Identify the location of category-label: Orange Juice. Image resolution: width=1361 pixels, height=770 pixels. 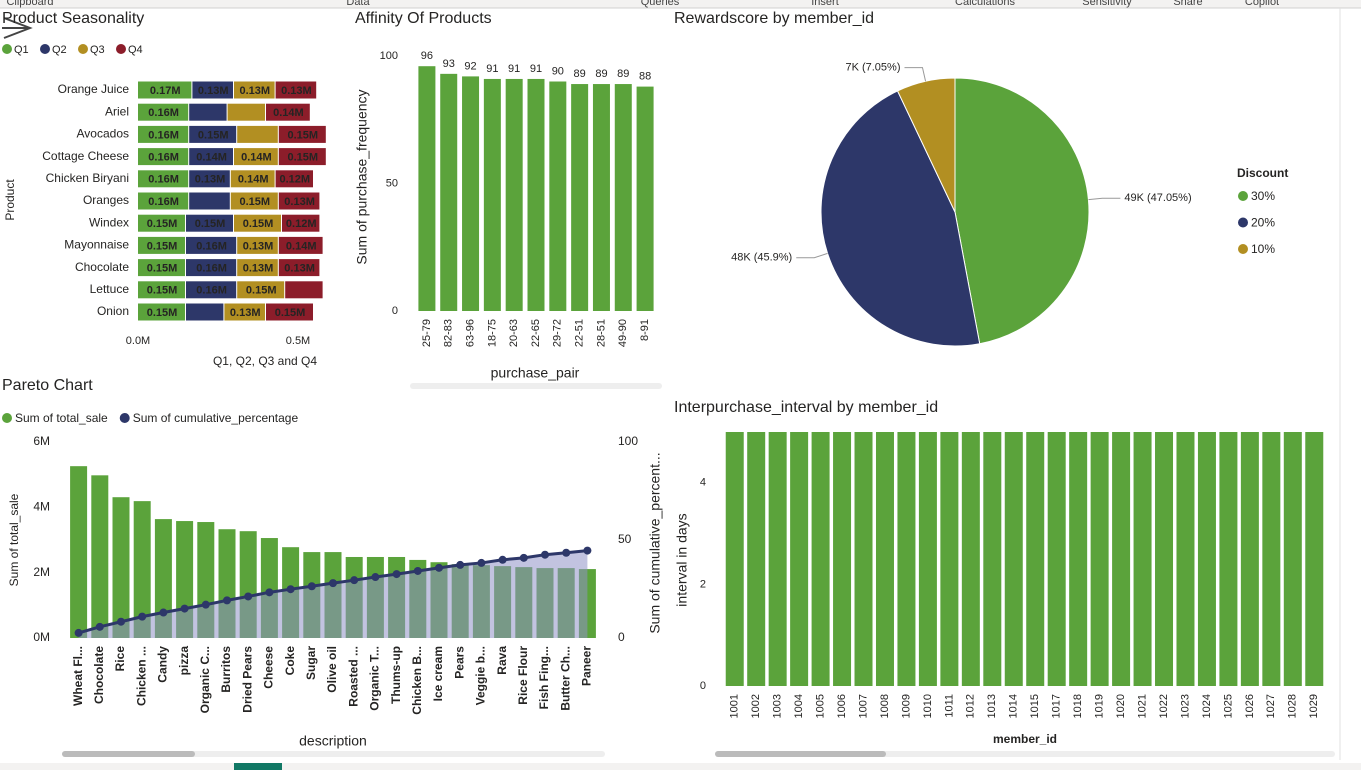
(94, 89).